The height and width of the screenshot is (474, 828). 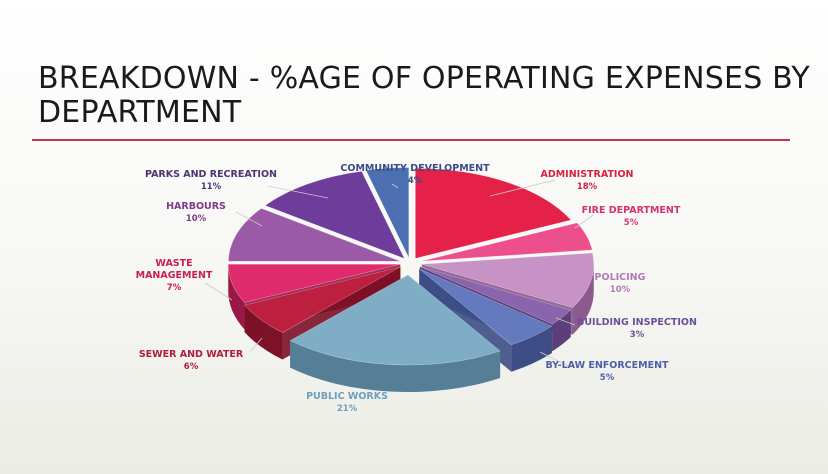 I want to click on pie-slice-parks-and-recreation, so click(x=334, y=215).